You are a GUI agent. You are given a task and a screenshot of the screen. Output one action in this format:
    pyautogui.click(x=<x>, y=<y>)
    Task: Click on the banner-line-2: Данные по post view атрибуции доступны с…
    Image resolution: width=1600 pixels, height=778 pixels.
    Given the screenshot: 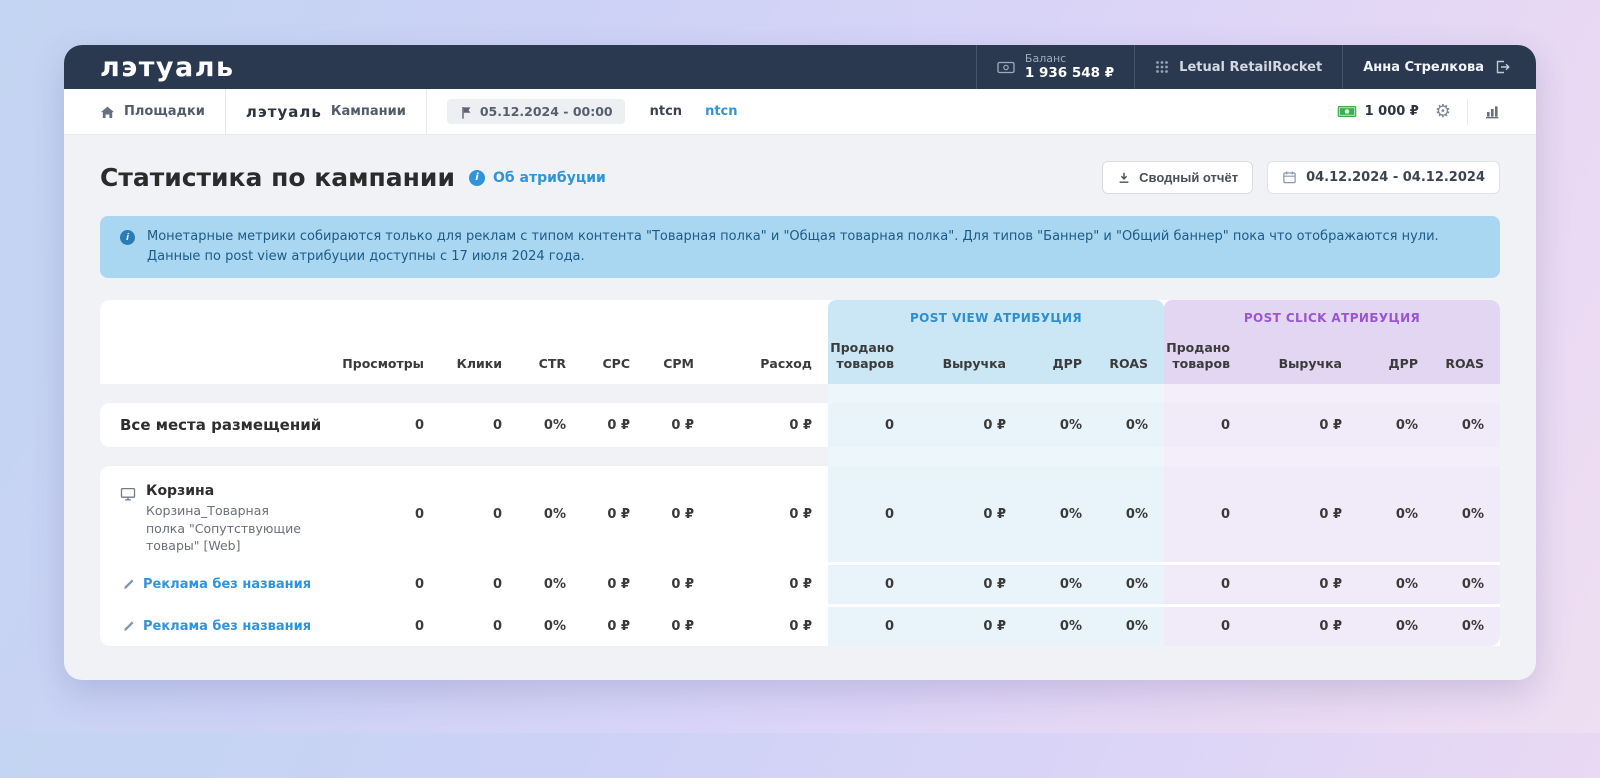 What is the action you would take?
    pyautogui.click(x=366, y=257)
    